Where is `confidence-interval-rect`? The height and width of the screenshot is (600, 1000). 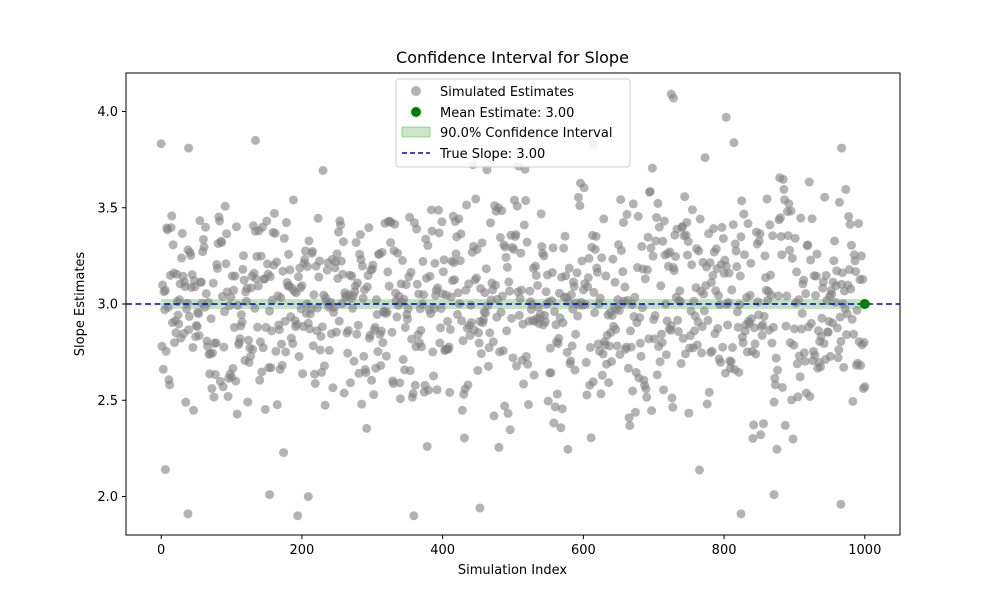 confidence-interval-rect is located at coordinates (513, 304).